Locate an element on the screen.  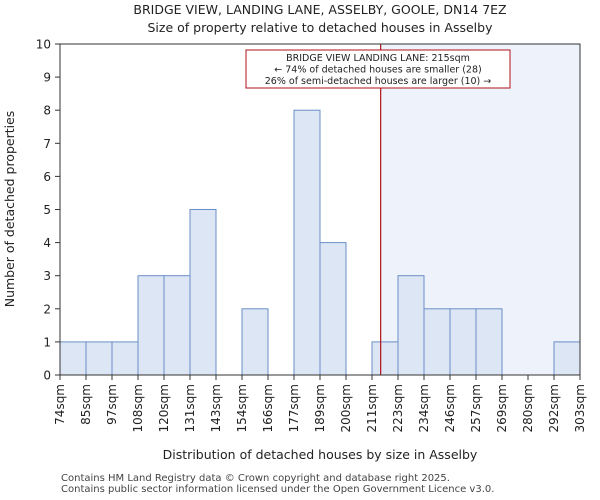
x-tick-label: 246sqm is located at coordinates (450, 408).